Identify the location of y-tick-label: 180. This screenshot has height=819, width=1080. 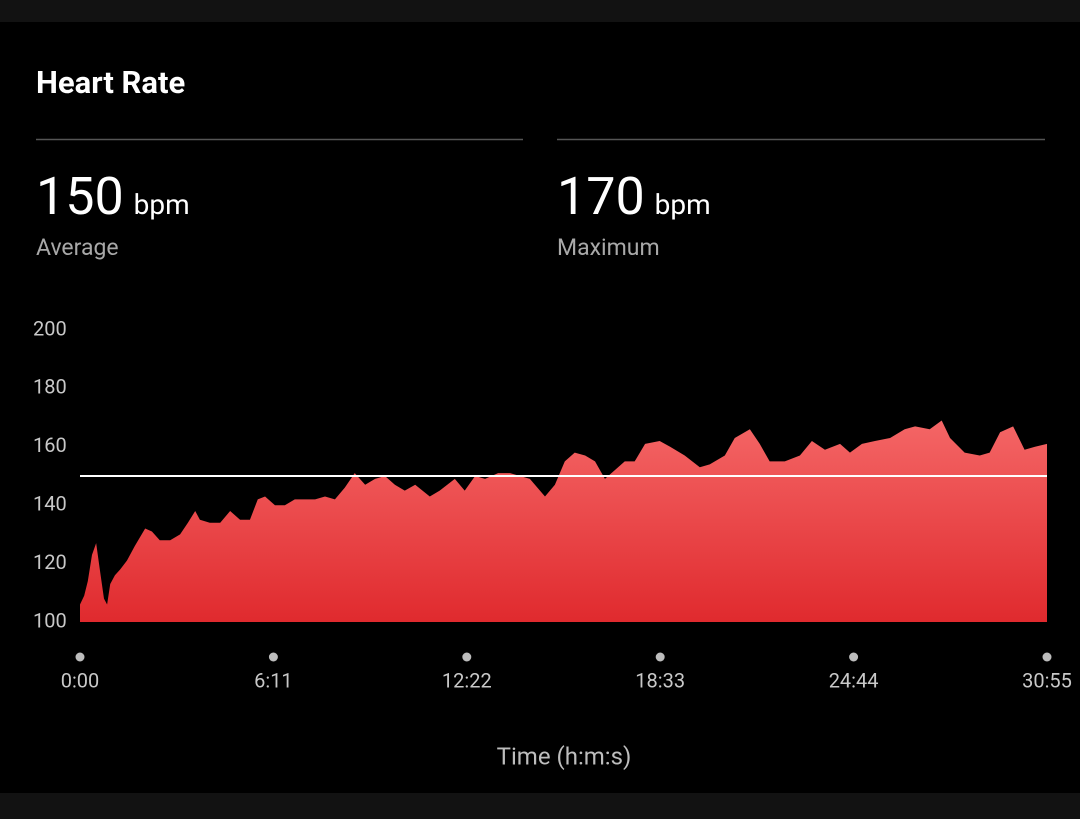
(50, 387).